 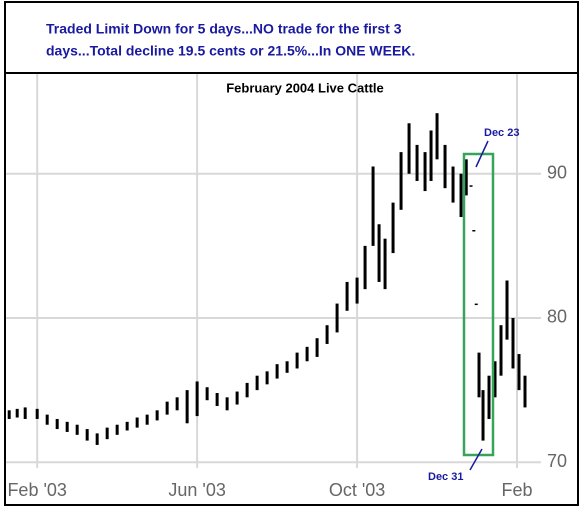 I want to click on x-tick-label: Feb '03, so click(x=36, y=490).